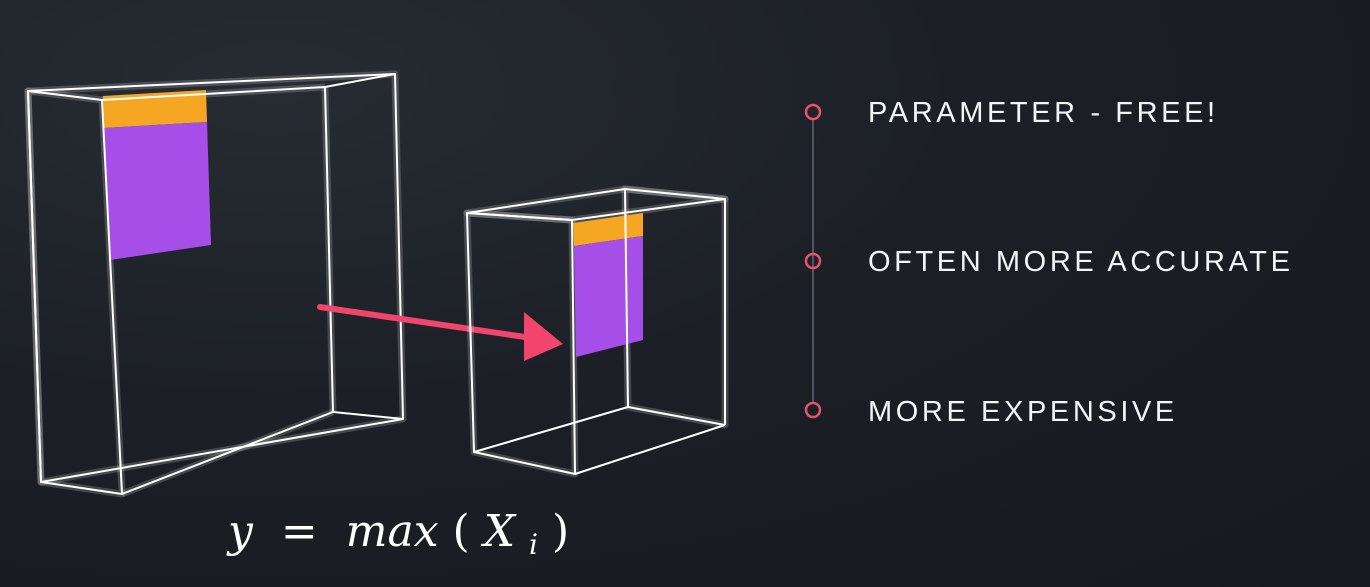 The image size is (1370, 587). What do you see at coordinates (299, 531) in the screenshot?
I see `formula-equals: =` at bounding box center [299, 531].